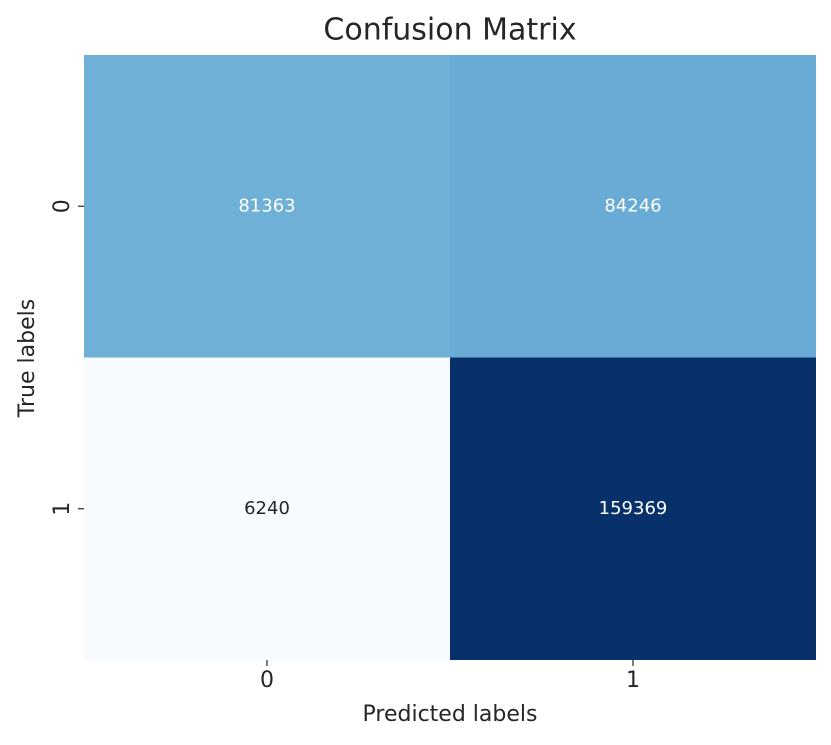 The height and width of the screenshot is (745, 831). I want to click on x-axis-label: Predicted labels, so click(450, 714).